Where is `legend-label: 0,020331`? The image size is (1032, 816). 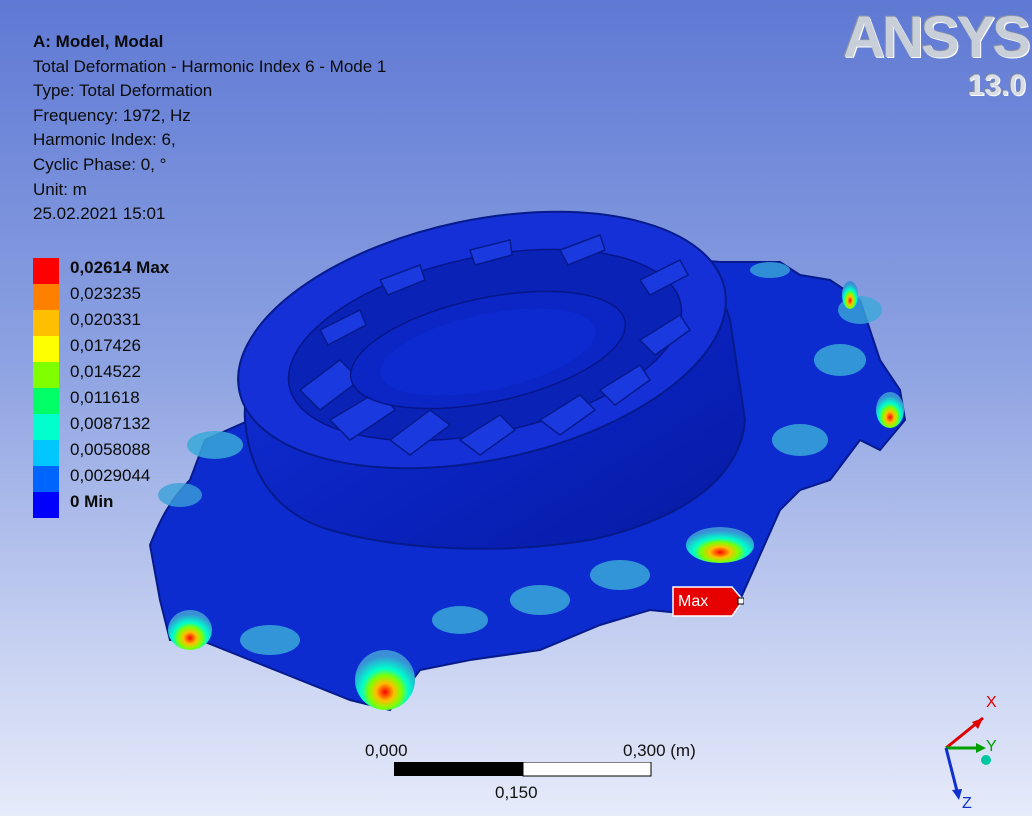
legend-label: 0,020331 is located at coordinates (105, 319).